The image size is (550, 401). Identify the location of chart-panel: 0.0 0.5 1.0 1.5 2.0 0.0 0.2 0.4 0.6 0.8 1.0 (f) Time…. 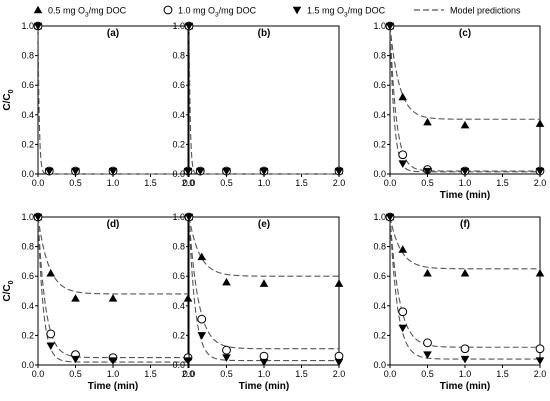
(459, 302).